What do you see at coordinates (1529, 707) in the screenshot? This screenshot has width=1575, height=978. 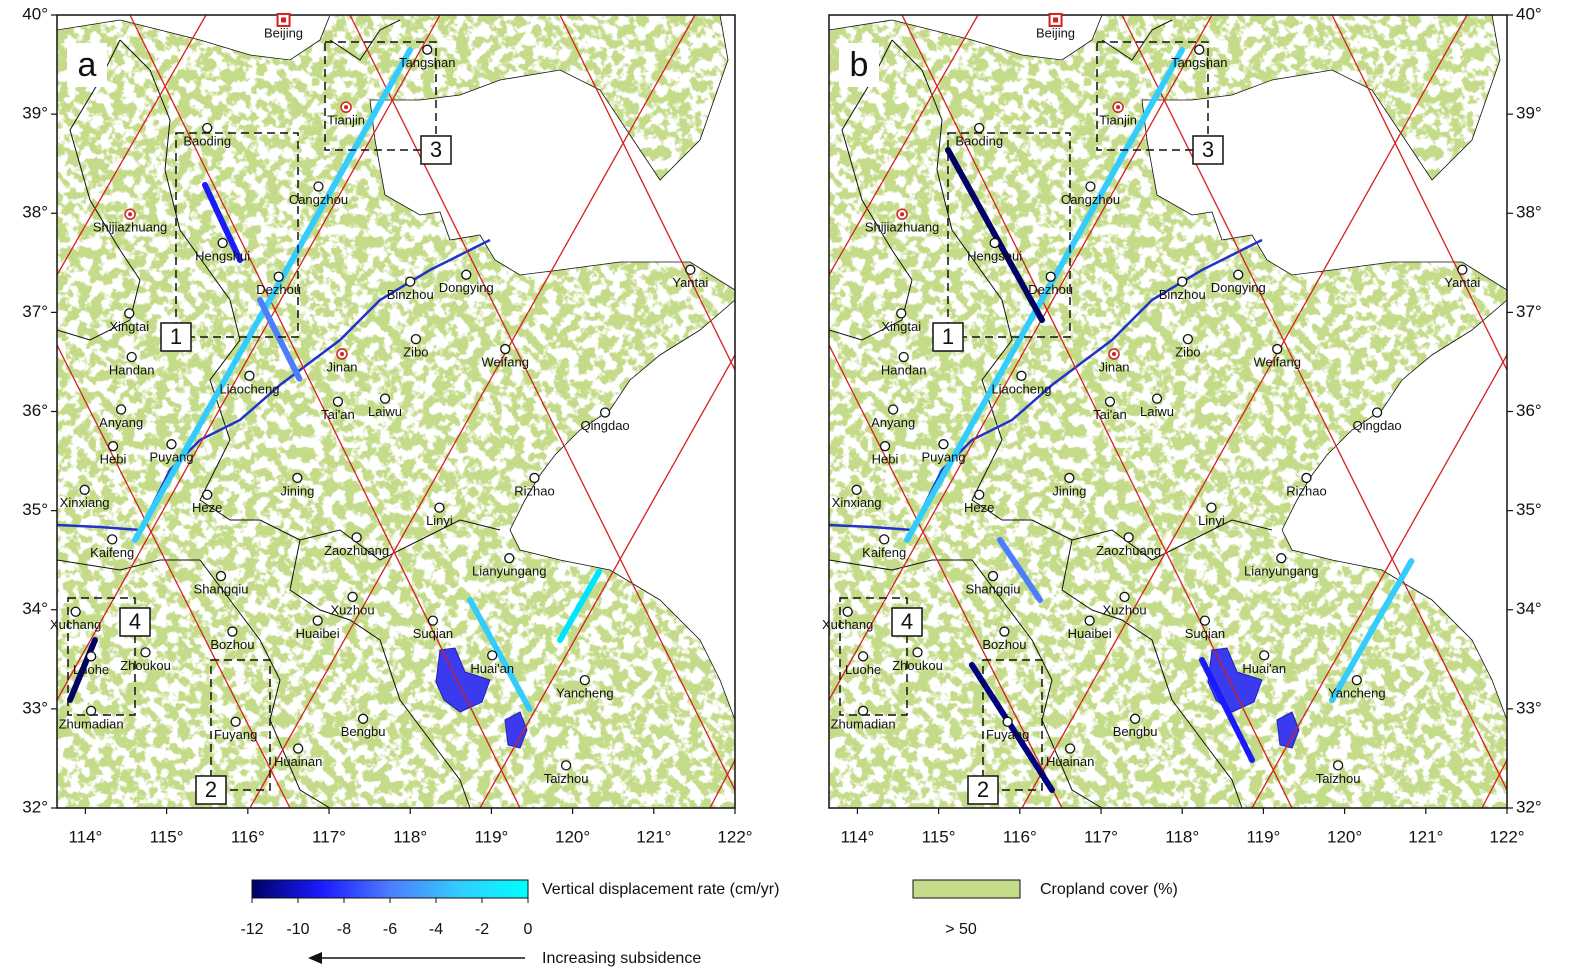 I see `lat-tick-label: 33°` at bounding box center [1529, 707].